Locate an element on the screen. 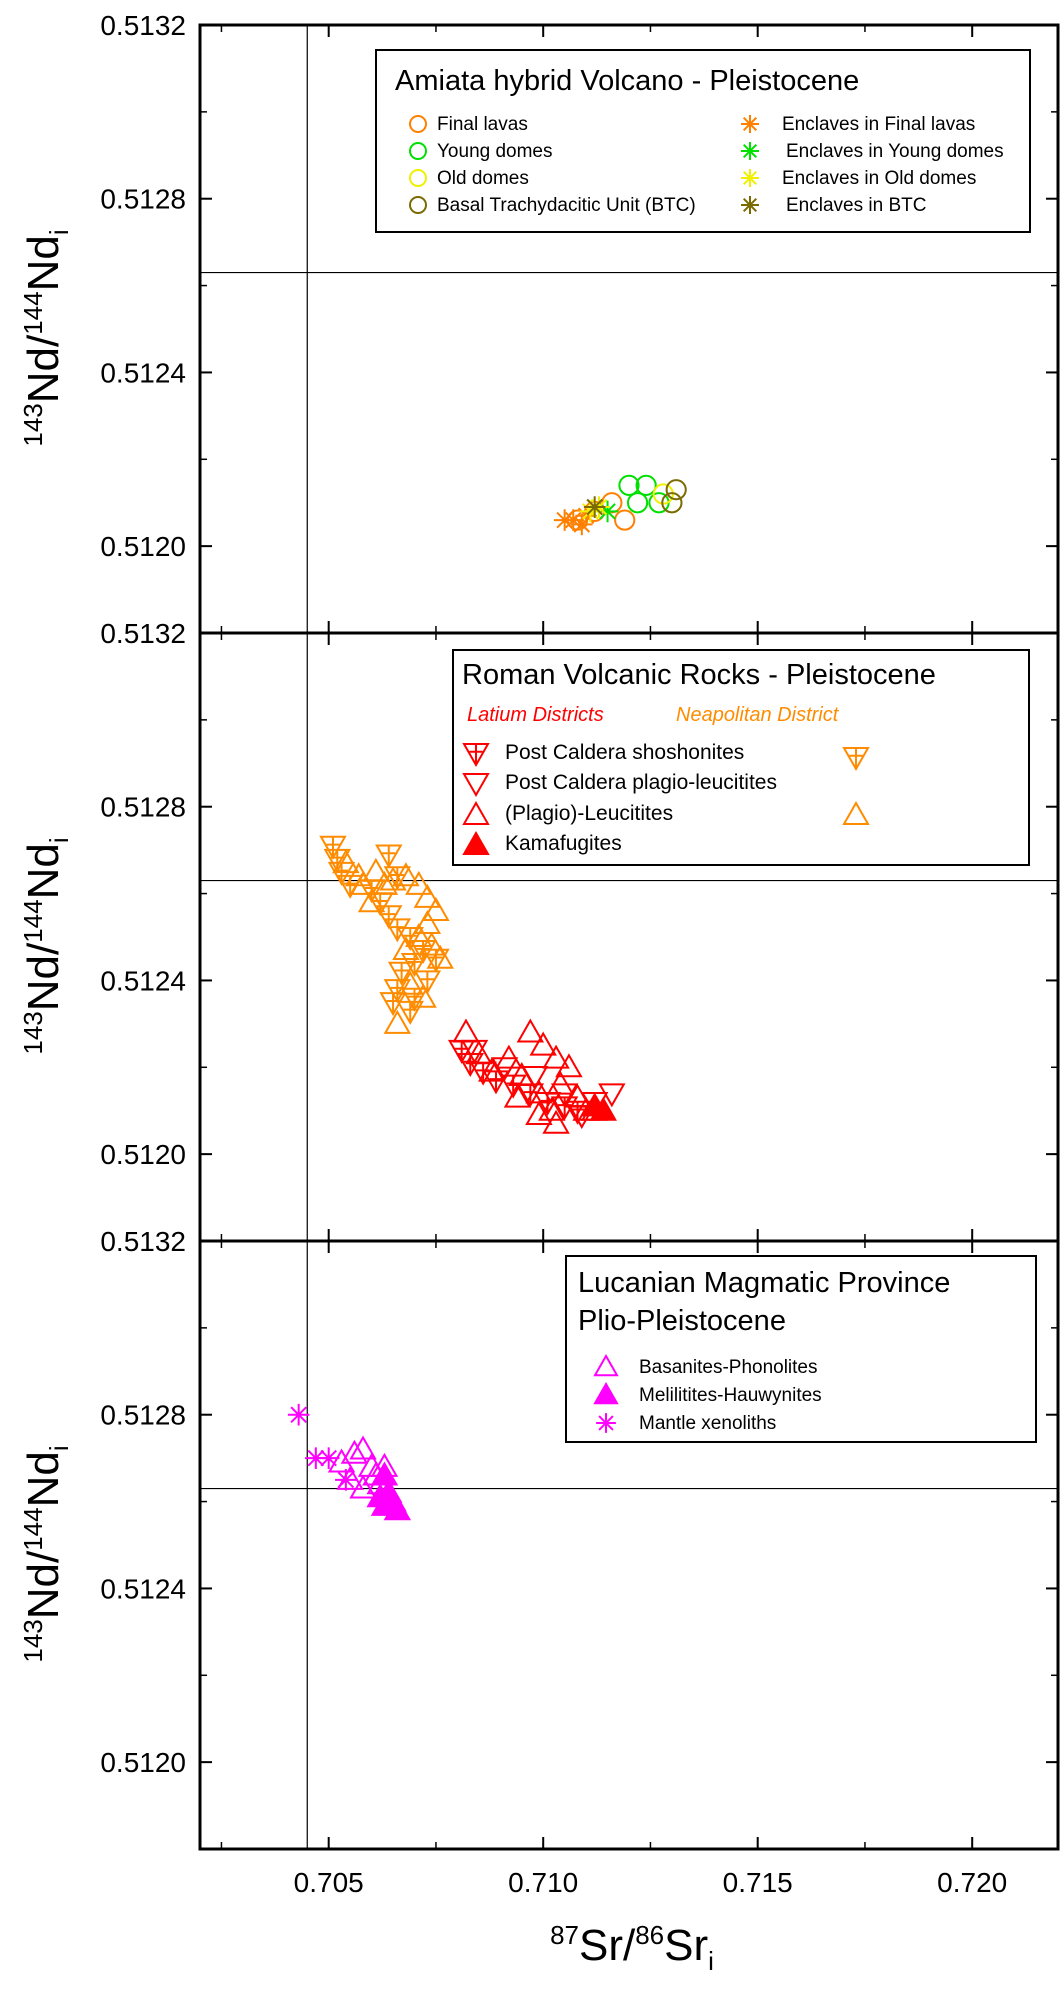 The height and width of the screenshot is (1996, 1063). legend-title-line2: Plio-Pleistocene is located at coordinates (682, 1321).